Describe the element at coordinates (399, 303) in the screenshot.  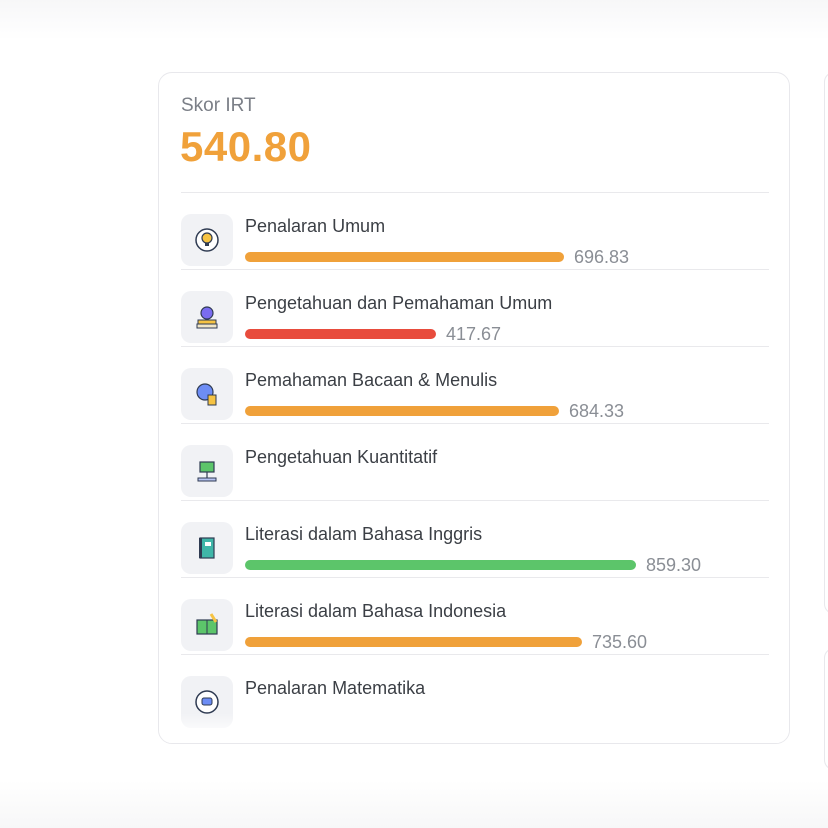
I see `subtest-name: Pengetahuan dan Pemahaman Umum` at that location.